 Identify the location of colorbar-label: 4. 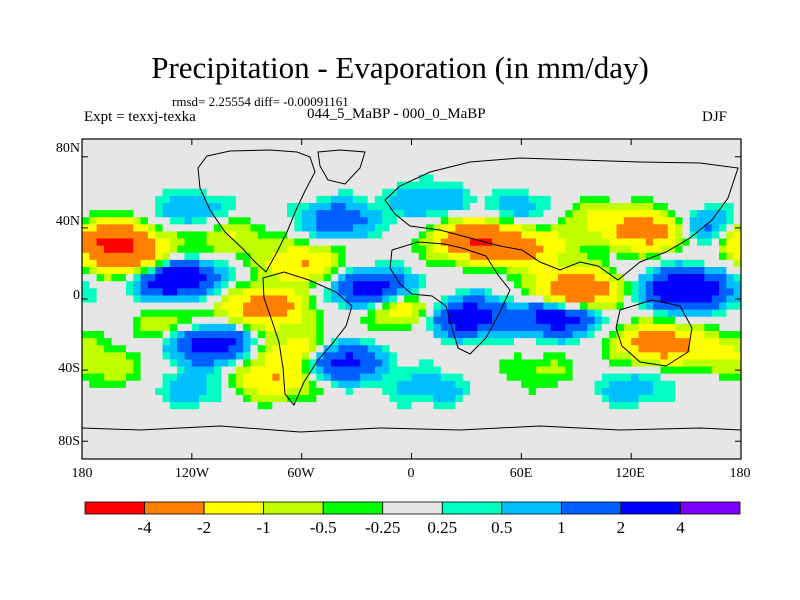
(680, 527).